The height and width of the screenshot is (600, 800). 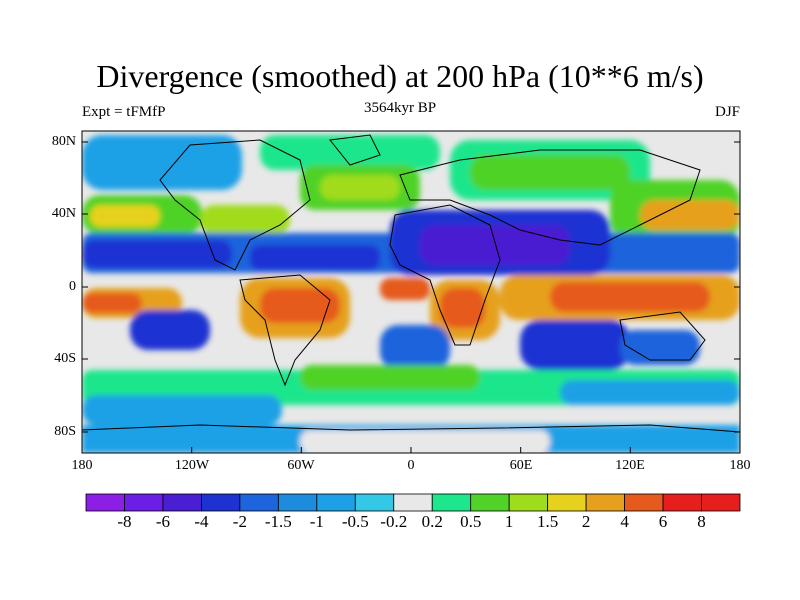 What do you see at coordinates (72, 286) in the screenshot?
I see `lat-tick-0: 0` at bounding box center [72, 286].